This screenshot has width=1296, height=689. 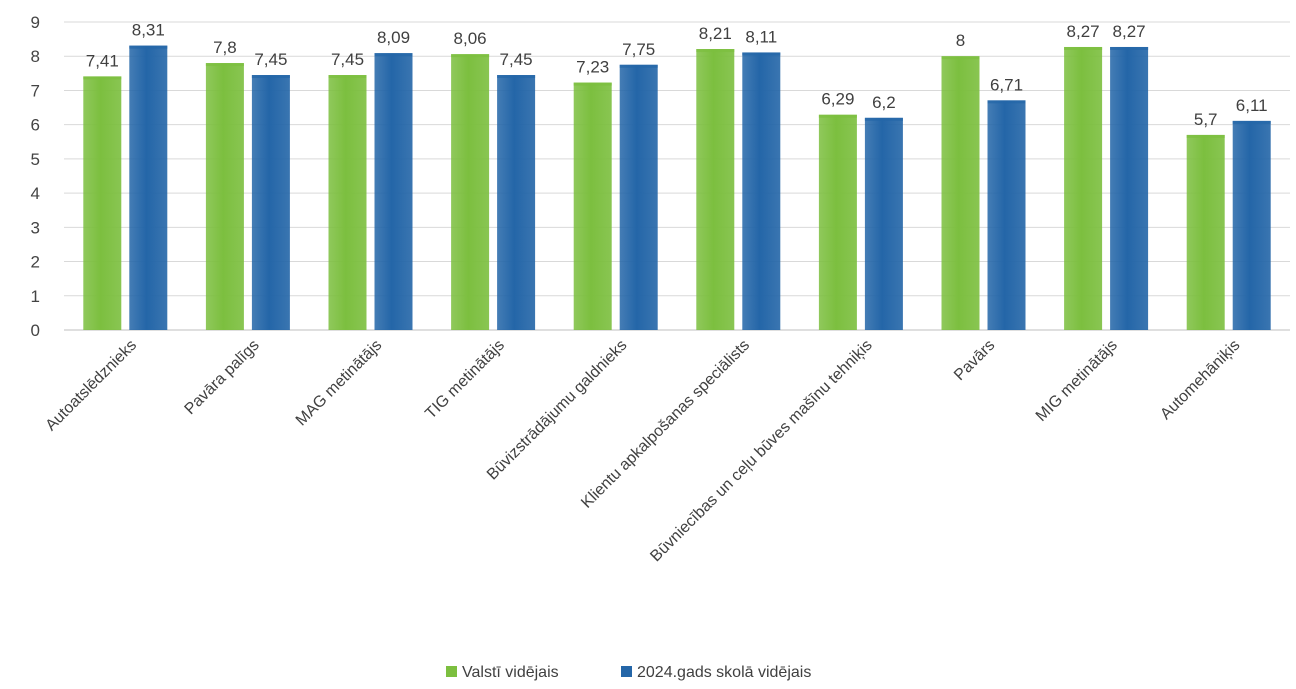 I want to click on data-label: 7,23, so click(x=592, y=67).